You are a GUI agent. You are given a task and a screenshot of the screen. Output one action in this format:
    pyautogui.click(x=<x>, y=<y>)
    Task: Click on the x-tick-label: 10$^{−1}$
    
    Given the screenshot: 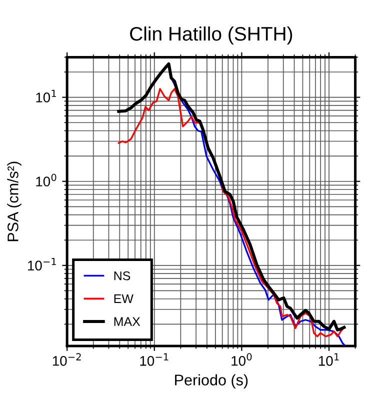 What is the action you would take?
    pyautogui.click(x=154, y=359)
    